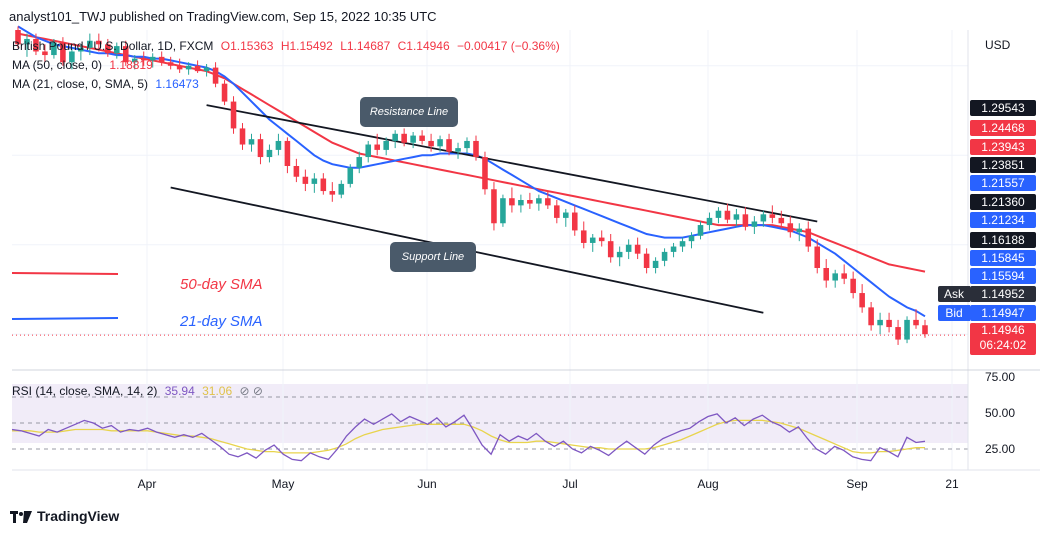 The image size is (1052, 536). Describe the element at coordinates (177, 84) in the screenshot. I see `ma21-value: 1.16473` at that location.